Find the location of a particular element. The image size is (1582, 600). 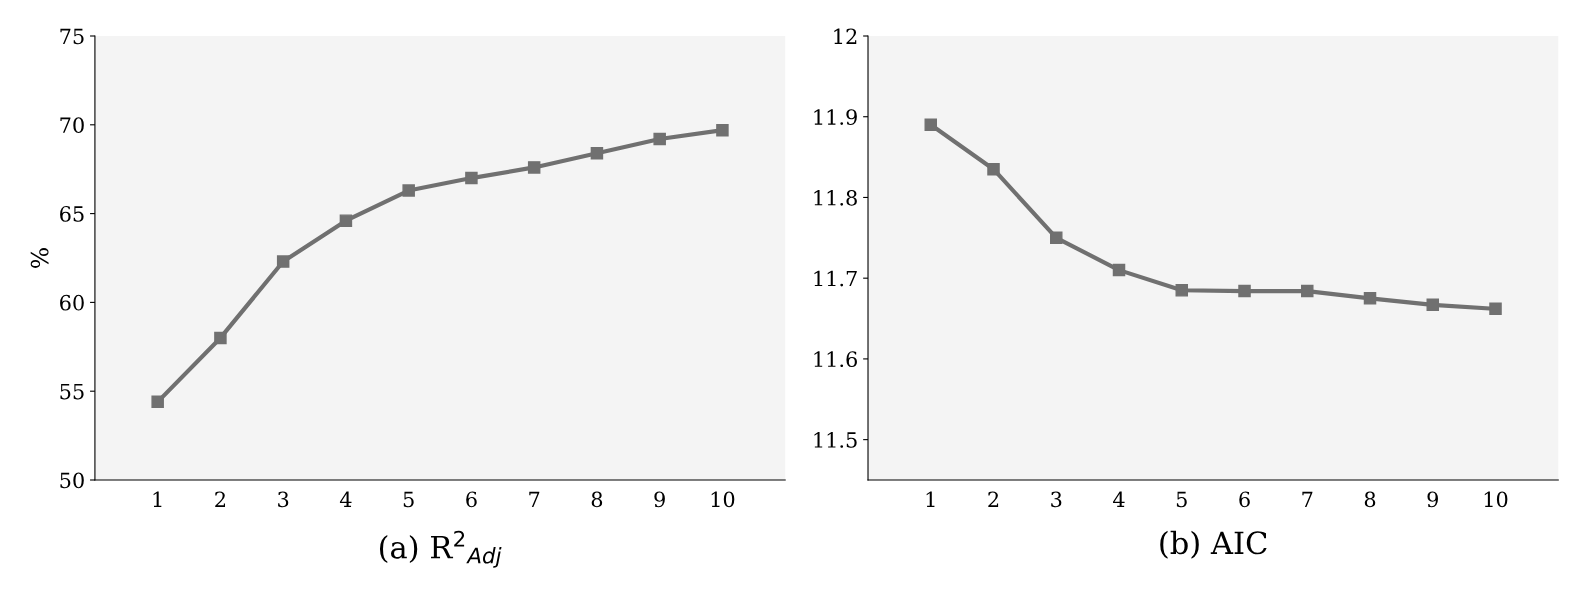

y-tick-label: 11.6 is located at coordinates (835, 359).